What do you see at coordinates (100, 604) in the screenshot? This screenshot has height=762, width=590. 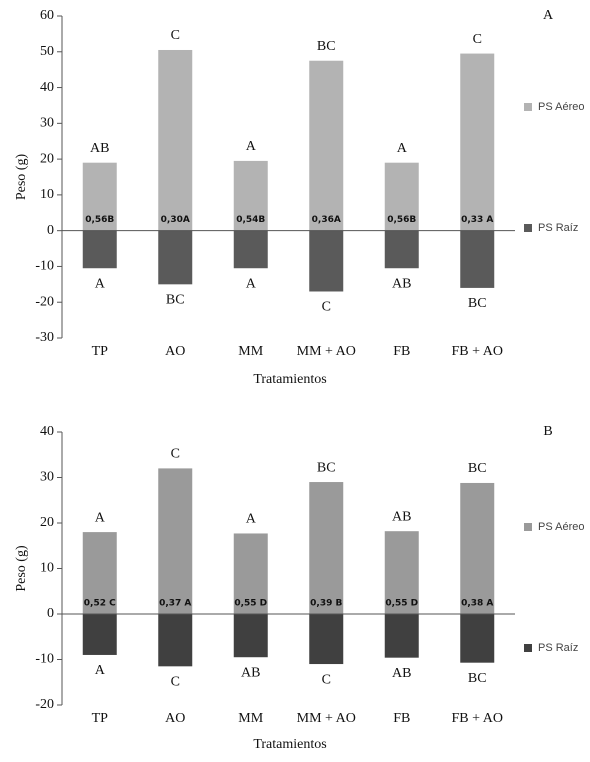 I see `ratio-label: 0,52 C` at bounding box center [100, 604].